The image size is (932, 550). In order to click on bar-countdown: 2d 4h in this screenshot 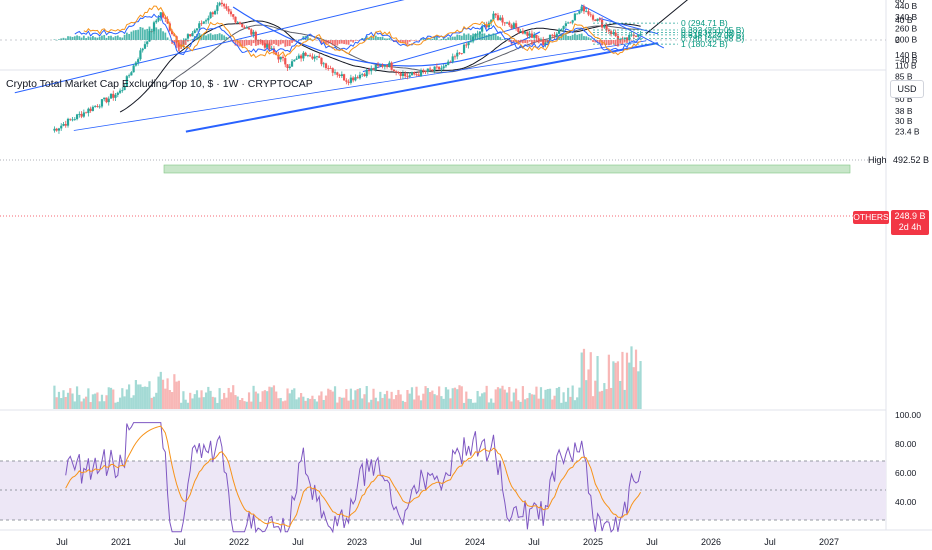, I will do `click(910, 227)`.